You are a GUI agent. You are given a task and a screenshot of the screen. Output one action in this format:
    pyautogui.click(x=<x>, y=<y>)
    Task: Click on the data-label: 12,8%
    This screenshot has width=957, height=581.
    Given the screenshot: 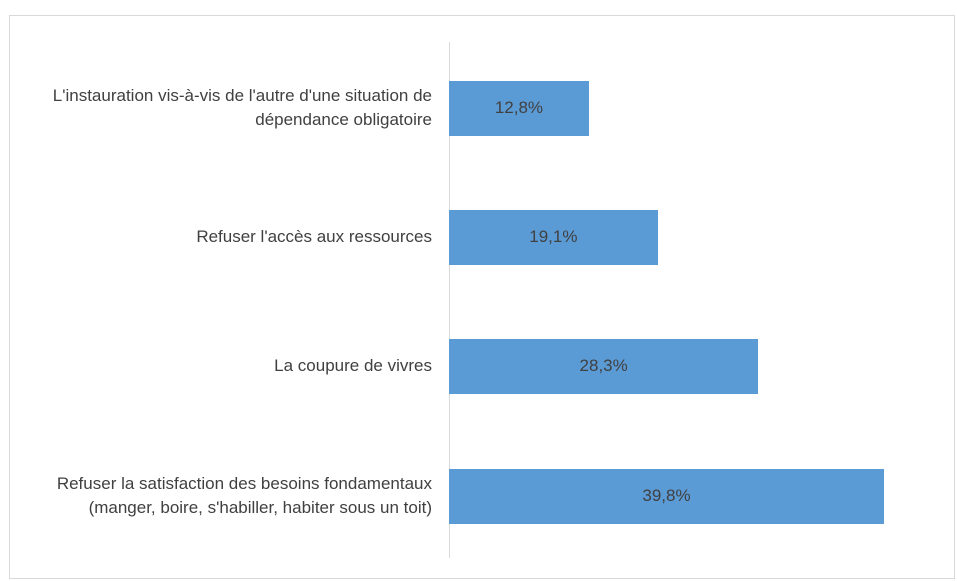 What is the action you would take?
    pyautogui.click(x=519, y=107)
    